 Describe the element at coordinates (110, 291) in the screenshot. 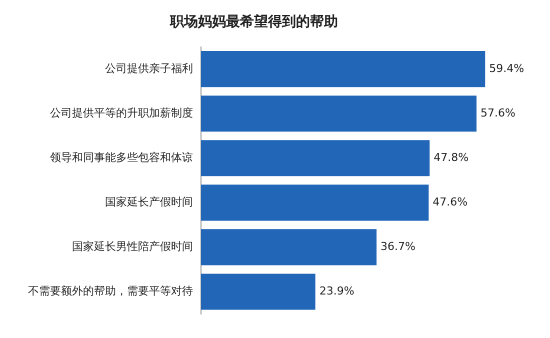

I see `y-tick-label: 不需要额外的帮助，需要平等对待` at that location.